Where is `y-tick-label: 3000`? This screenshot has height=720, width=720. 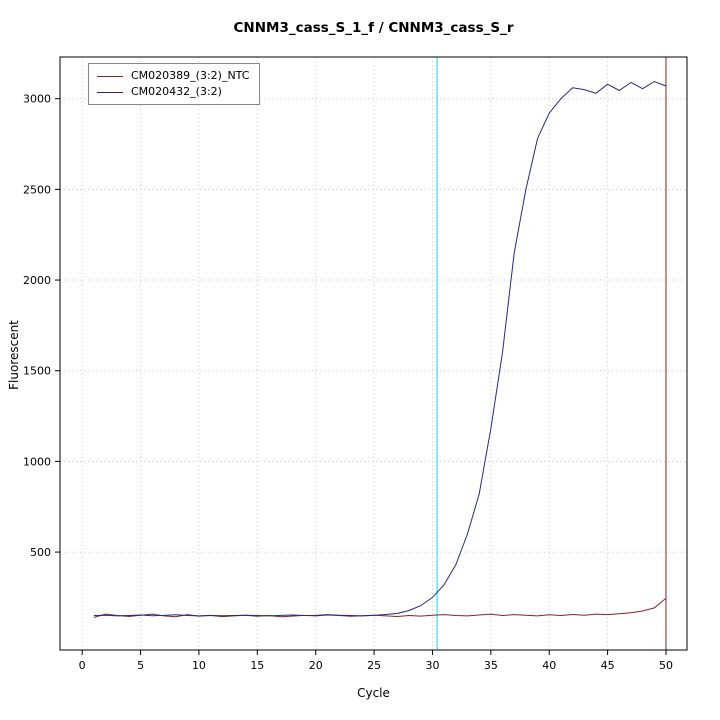 y-tick-label: 3000 is located at coordinates (37, 99).